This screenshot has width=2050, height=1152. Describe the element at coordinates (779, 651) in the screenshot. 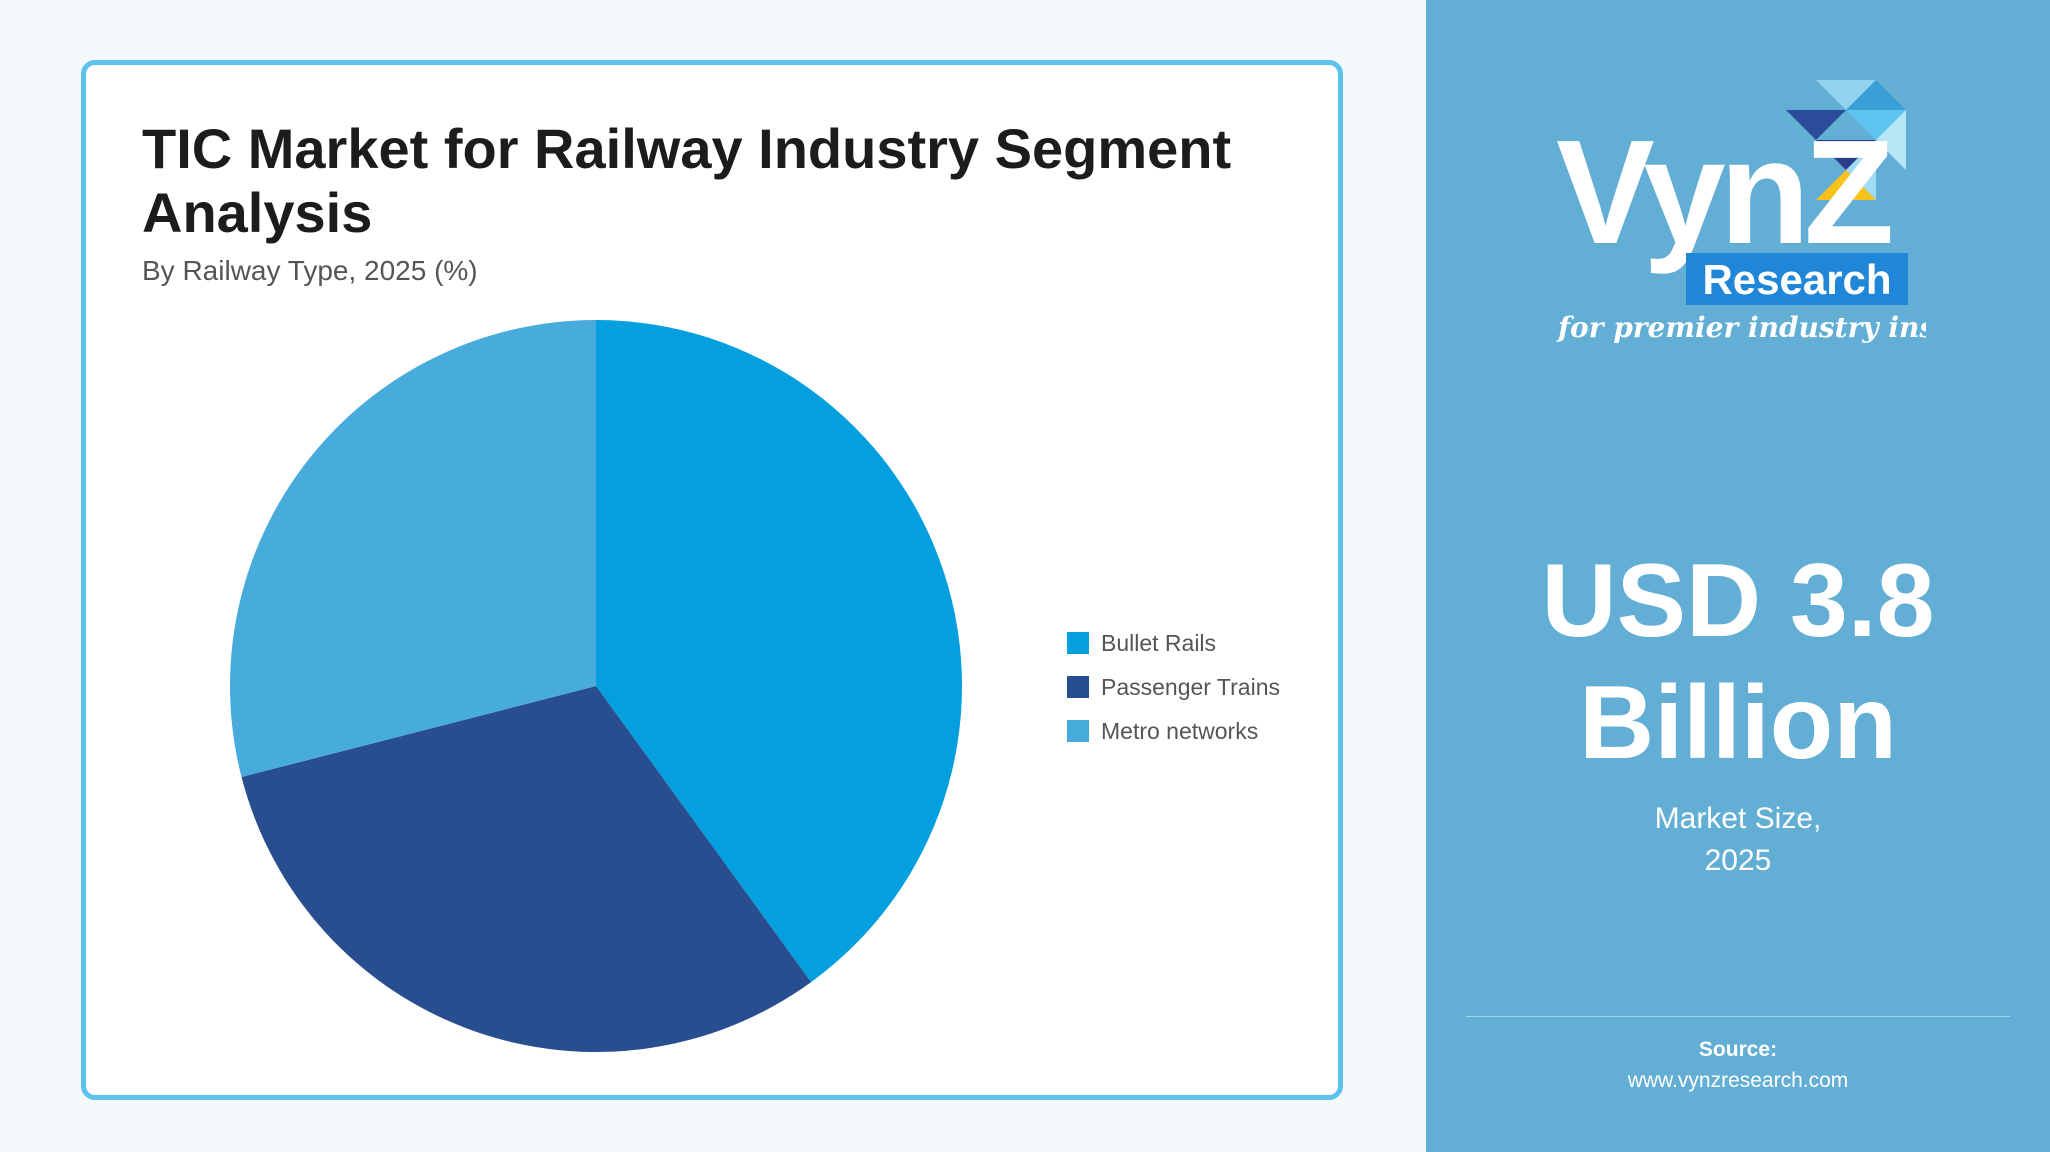

I see `pie-slice-bullet-rails` at that location.